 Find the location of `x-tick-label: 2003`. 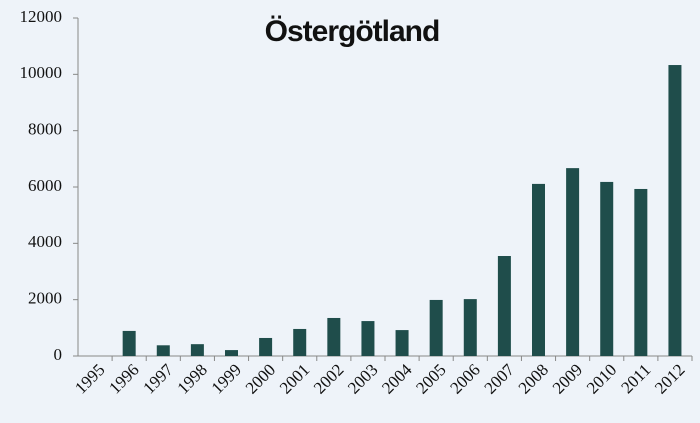

x-tick-label: 2003 is located at coordinates (362, 378).